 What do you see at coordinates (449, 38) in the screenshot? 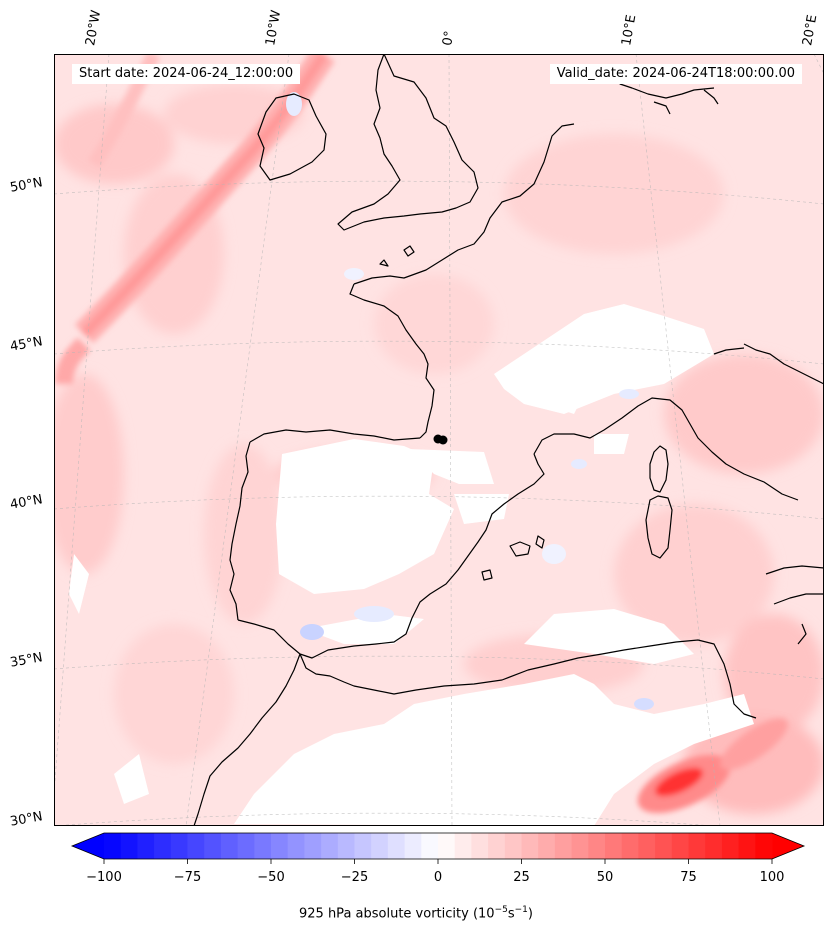
I see `lon-label-0: 0°` at bounding box center [449, 38].